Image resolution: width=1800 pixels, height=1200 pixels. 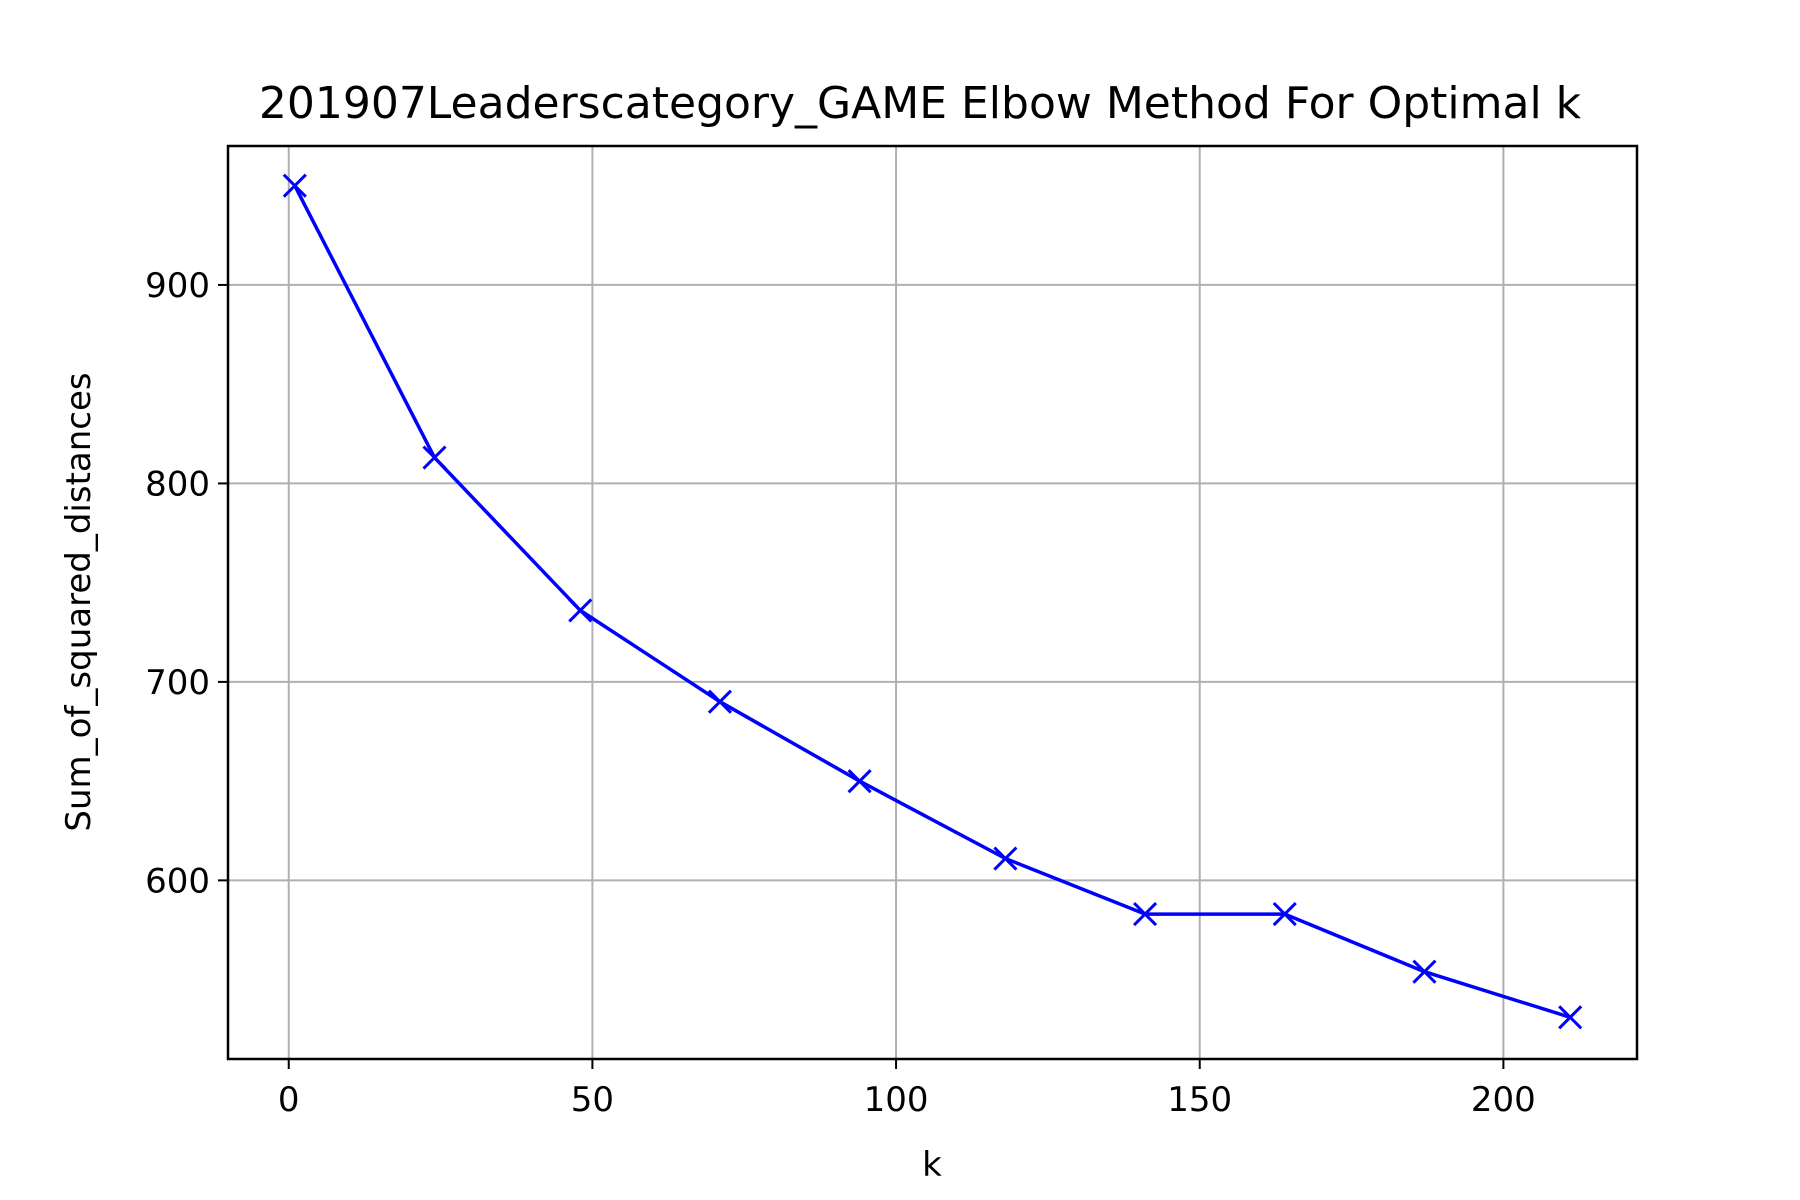 I want to click on y-tick-label: 800, so click(x=177, y=484).